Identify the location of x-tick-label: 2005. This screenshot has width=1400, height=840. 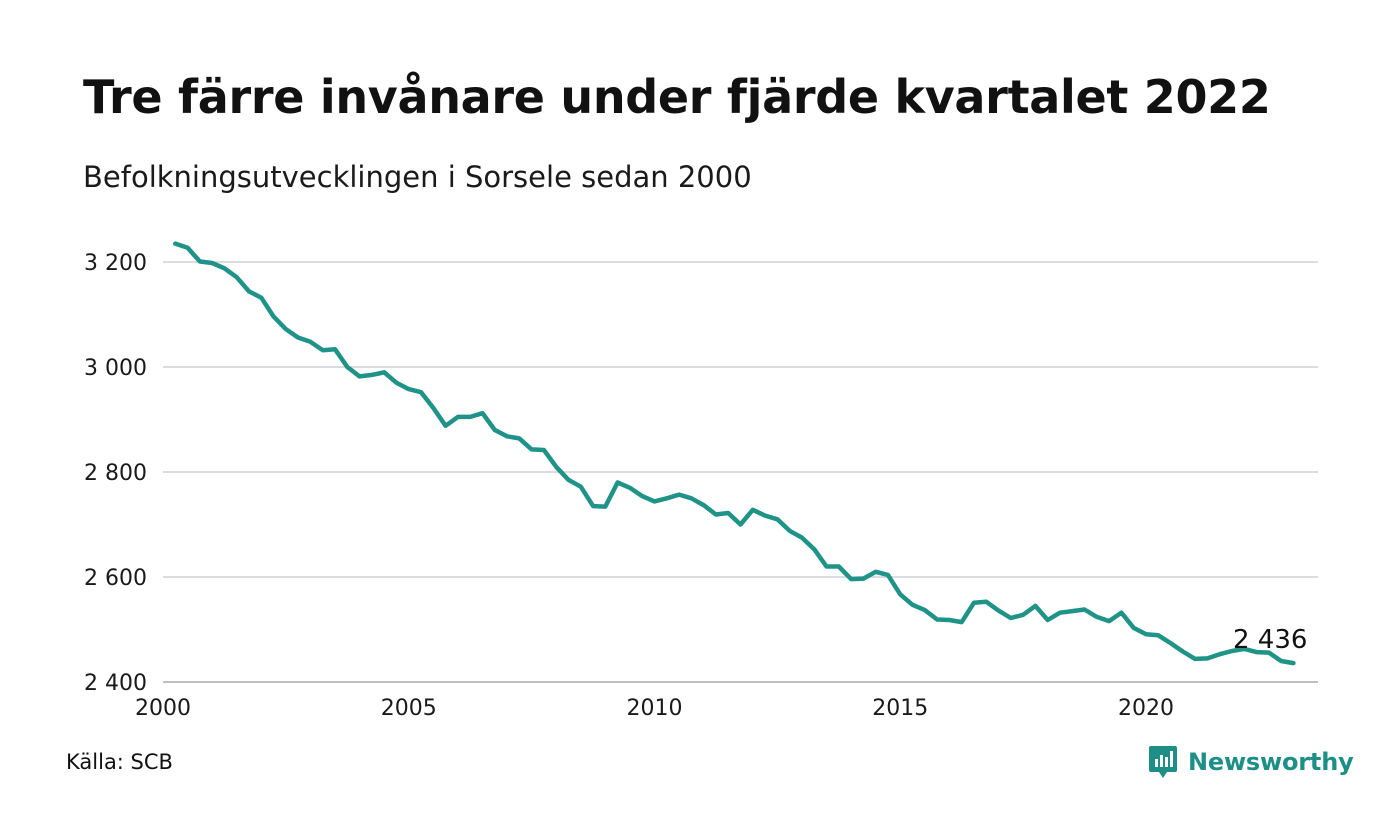
(409, 708).